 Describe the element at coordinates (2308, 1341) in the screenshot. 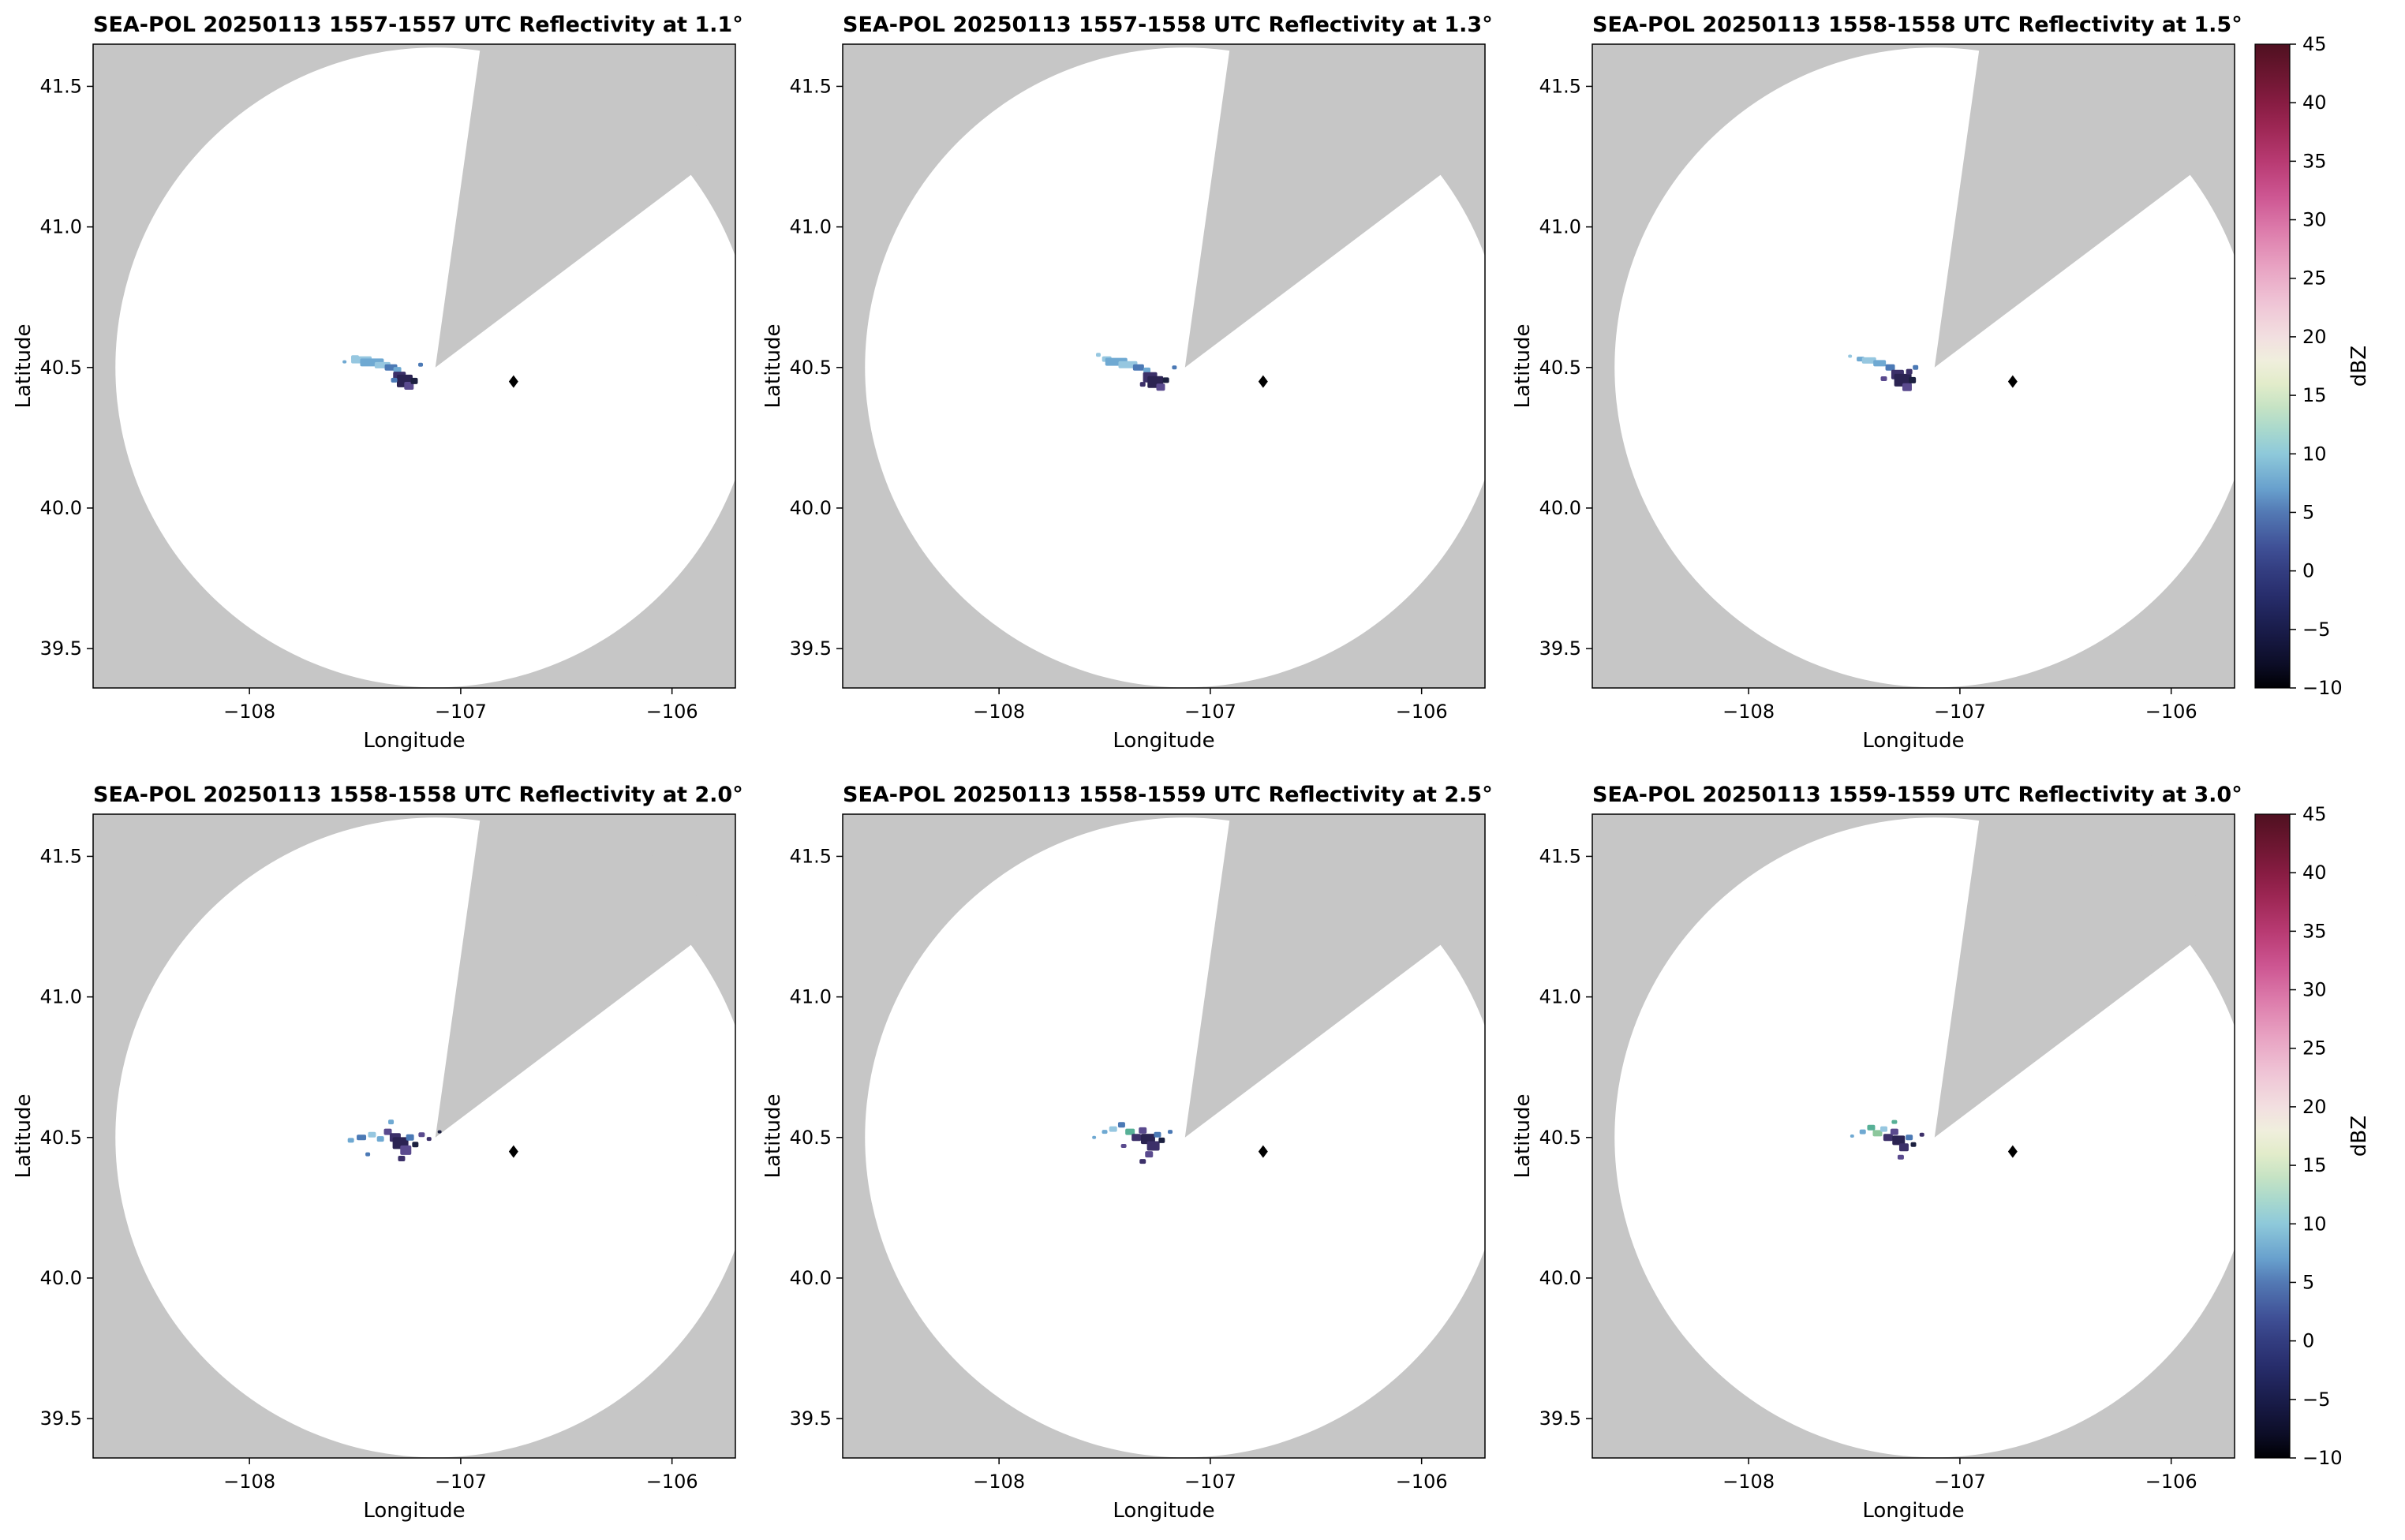

I see `colorbar-tick-label: 0` at that location.